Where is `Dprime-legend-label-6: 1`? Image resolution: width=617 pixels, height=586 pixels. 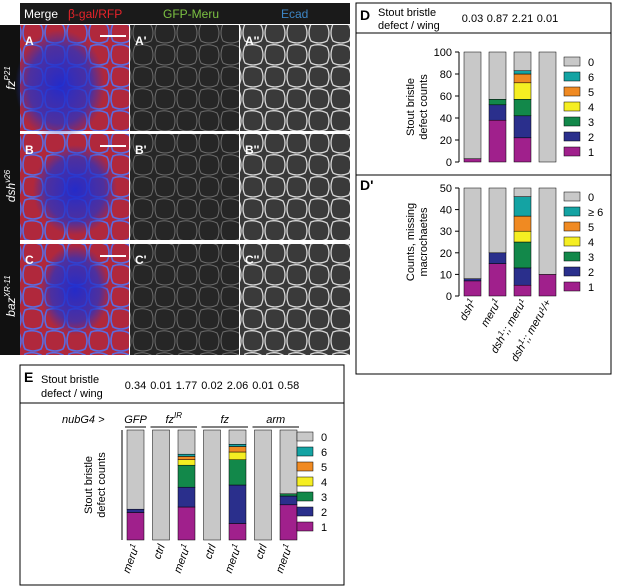
Dprime-legend-label-6: 1 is located at coordinates (591, 288).